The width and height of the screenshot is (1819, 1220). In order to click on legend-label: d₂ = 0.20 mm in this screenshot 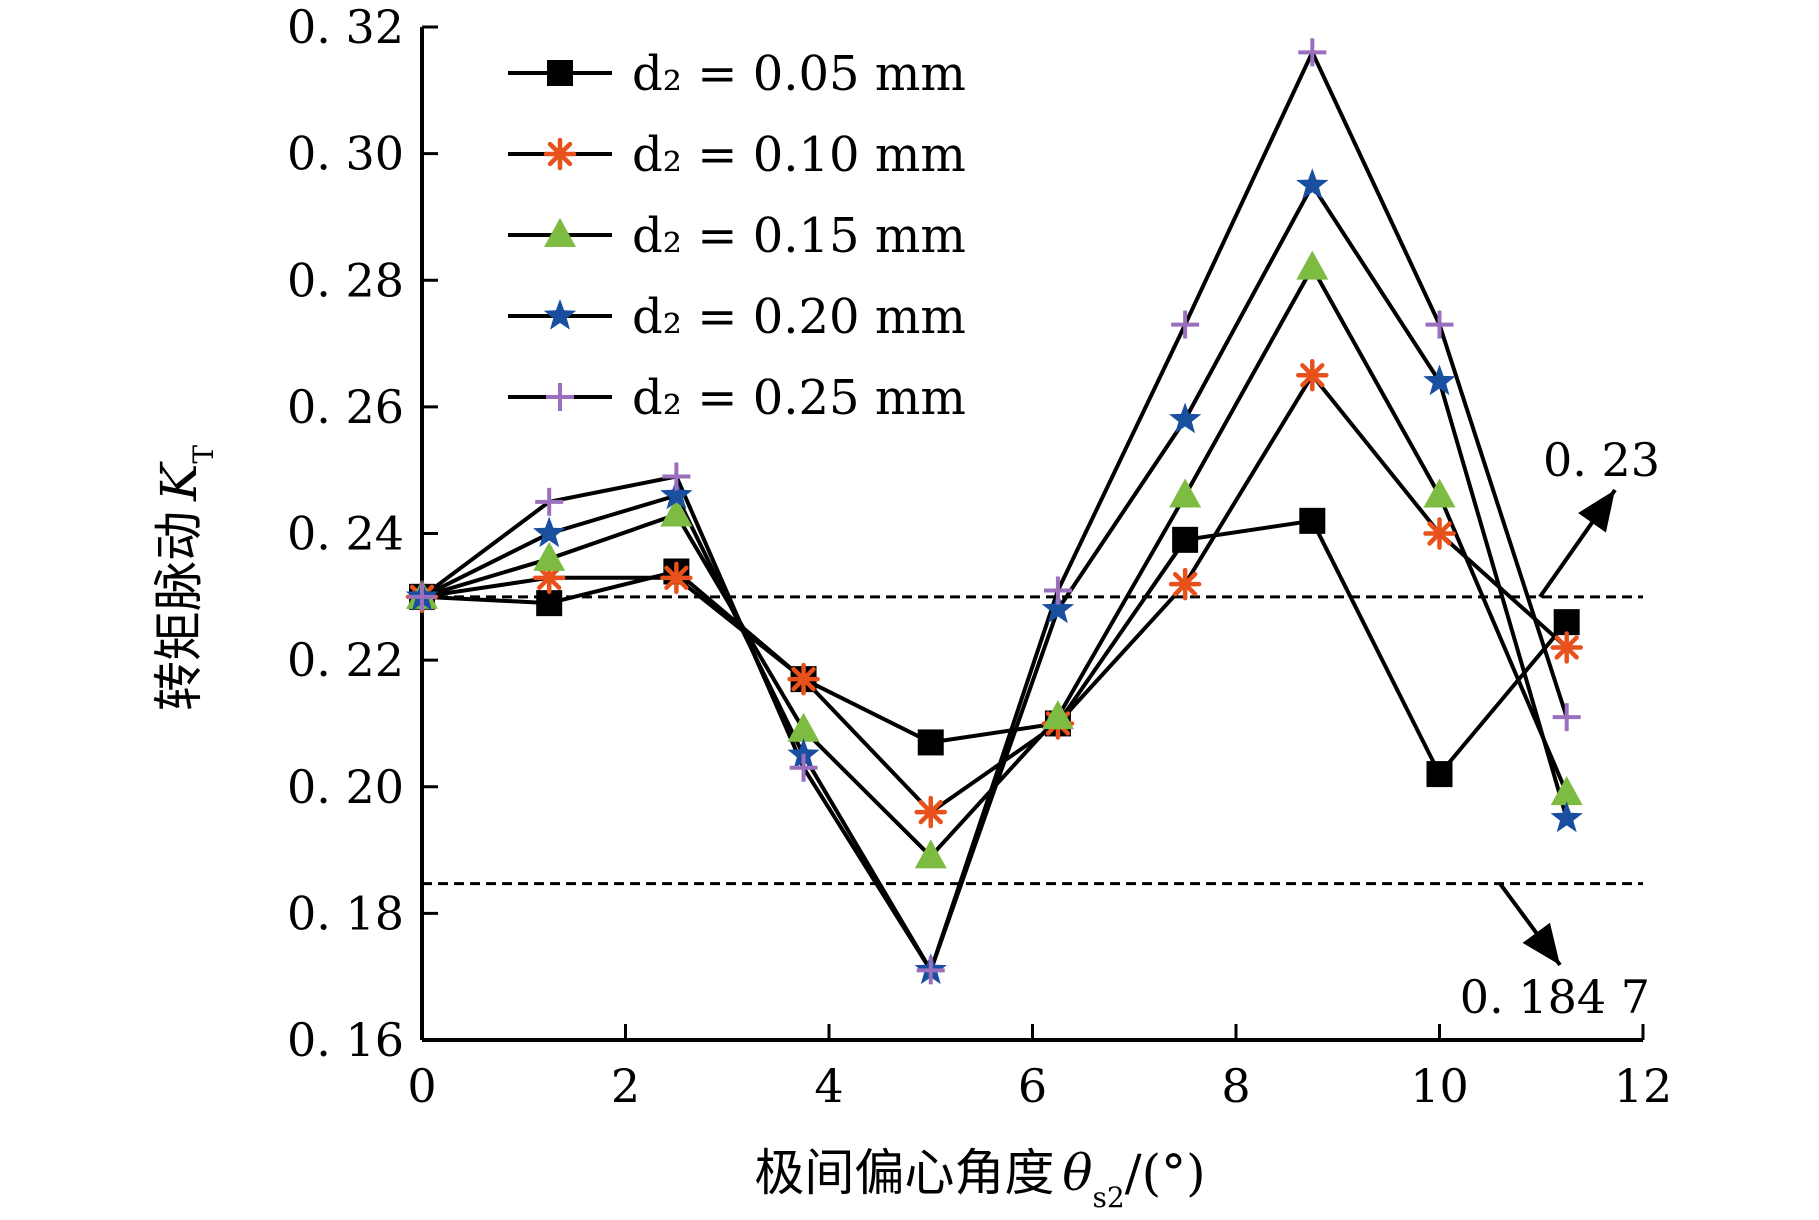, I will do `click(799, 317)`.